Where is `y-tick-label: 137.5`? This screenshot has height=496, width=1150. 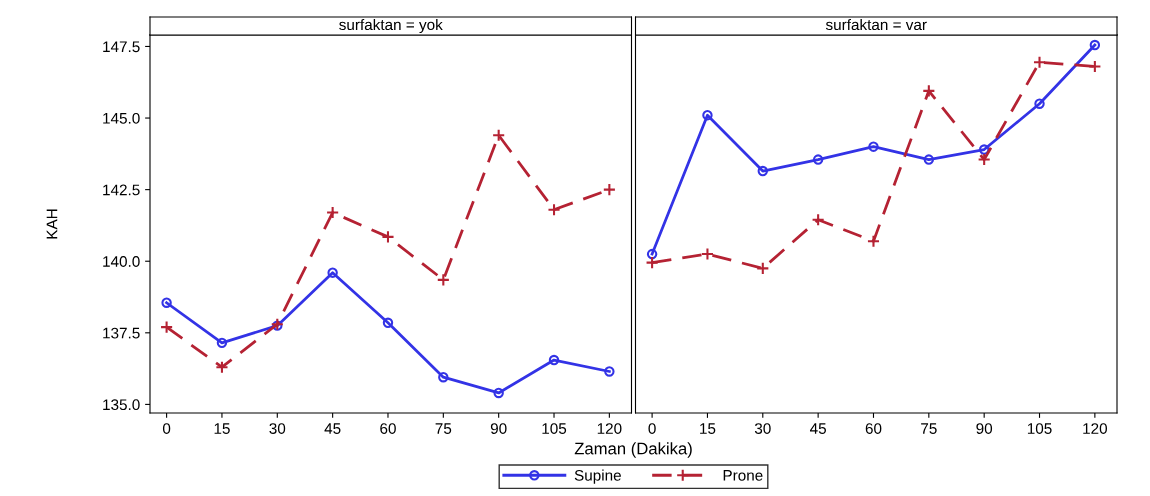 y-tick-label: 137.5 is located at coordinates (121, 333).